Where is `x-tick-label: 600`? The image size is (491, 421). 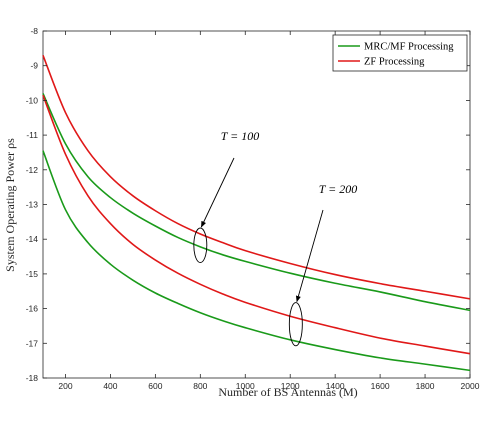
x-tick-label: 600 is located at coordinates (155, 386).